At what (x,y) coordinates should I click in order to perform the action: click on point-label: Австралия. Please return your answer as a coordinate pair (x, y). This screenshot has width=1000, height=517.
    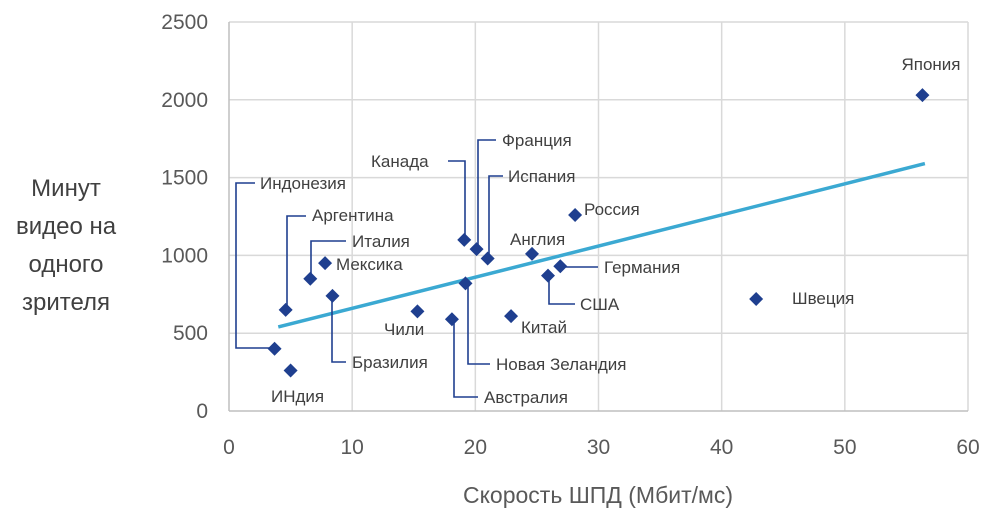
    Looking at the image, I should click on (526, 397).